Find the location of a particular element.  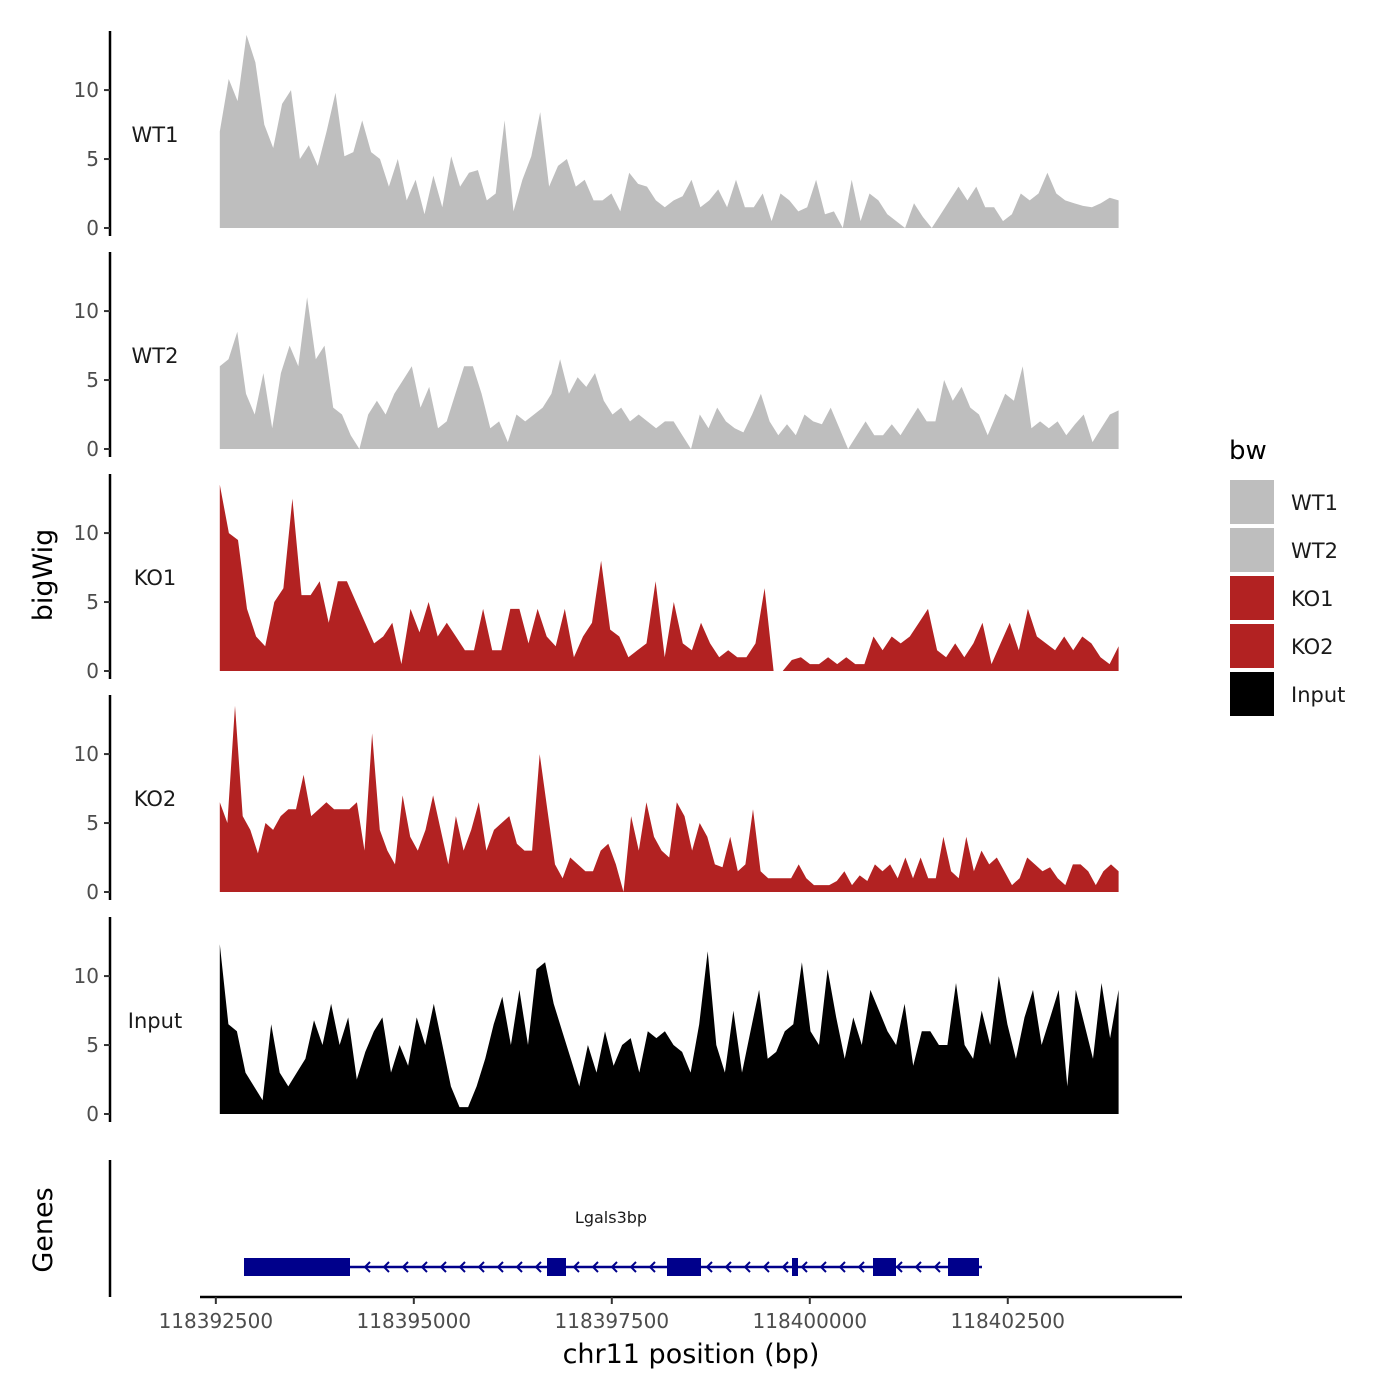

x-axis-title: chr11 position (bp) is located at coordinates (691, 1354).